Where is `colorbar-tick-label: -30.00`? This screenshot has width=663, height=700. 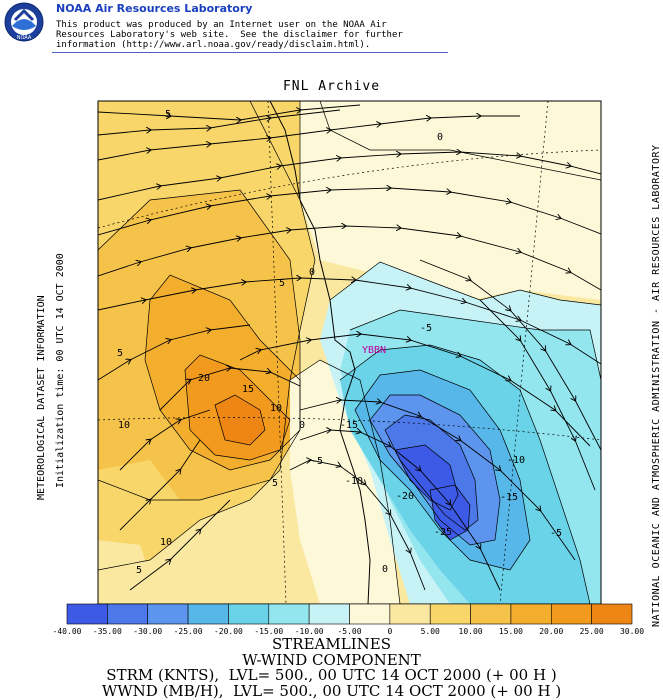
colorbar-tick-label: -30.00 is located at coordinates (147, 631).